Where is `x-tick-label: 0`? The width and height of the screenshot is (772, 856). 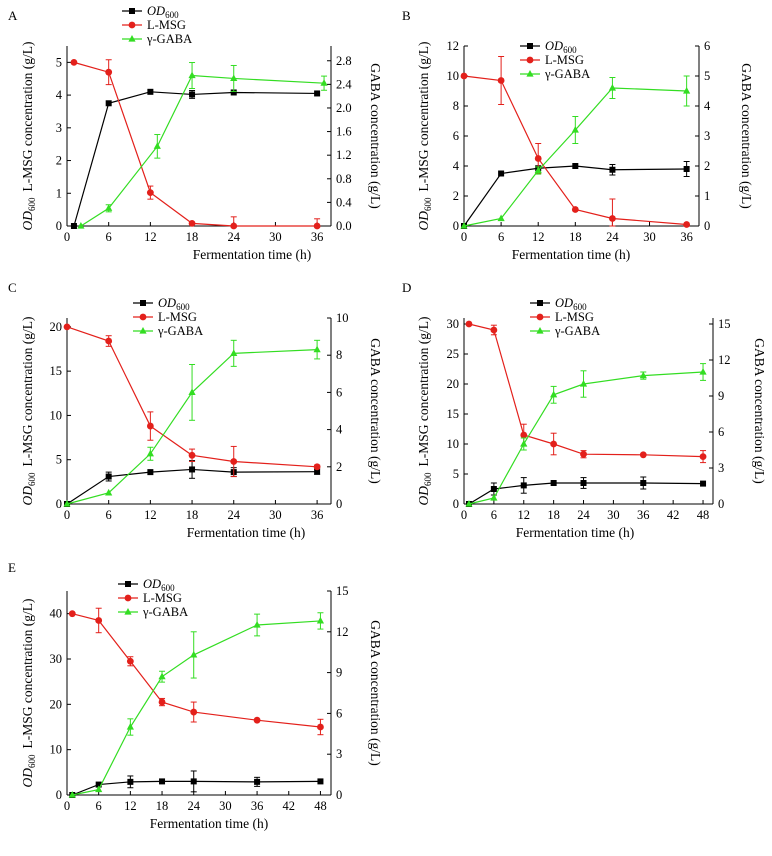 x-tick-label: 0 is located at coordinates (67, 806).